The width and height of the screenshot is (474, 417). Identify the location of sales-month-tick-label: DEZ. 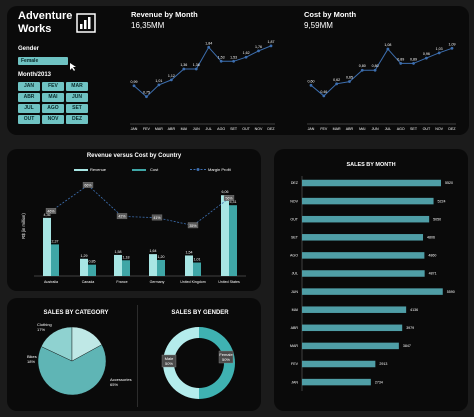
(295, 183).